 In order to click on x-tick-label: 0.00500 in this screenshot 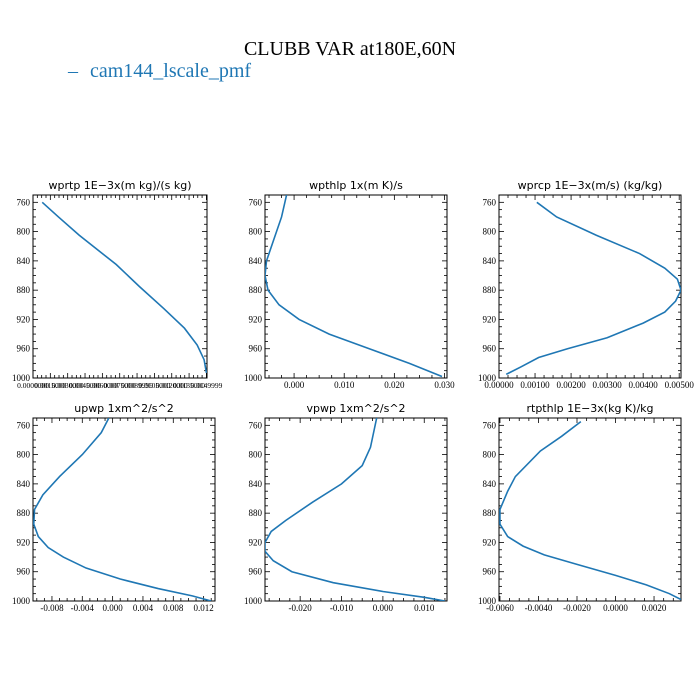, I will do `click(680, 385)`.